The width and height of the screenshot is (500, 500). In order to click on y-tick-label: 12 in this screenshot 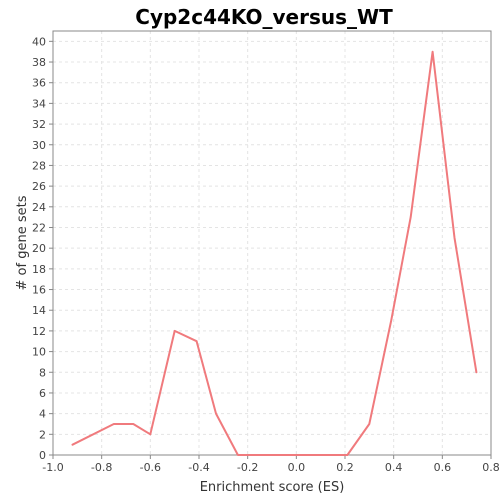, I will do `click(39, 331)`.